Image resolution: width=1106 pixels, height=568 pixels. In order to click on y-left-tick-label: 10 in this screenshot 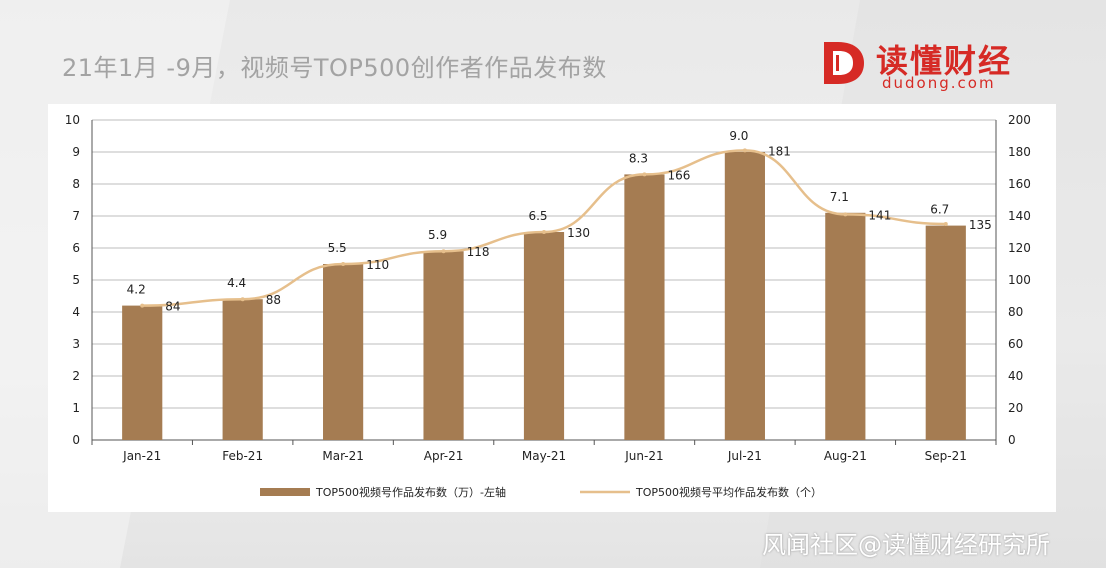, I will do `click(72, 120)`.